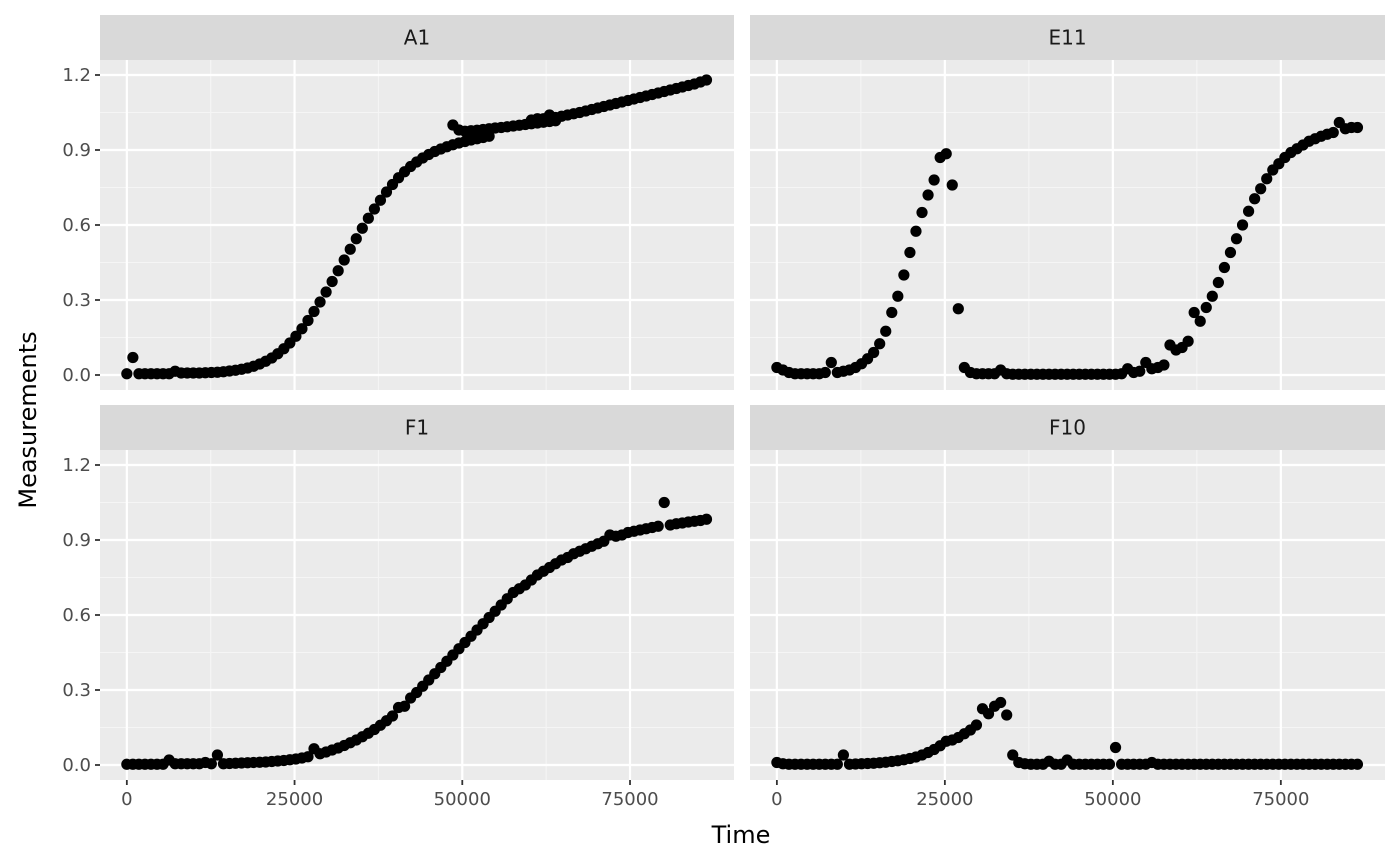 Image resolution: width=1400 pixels, height=865 pixels. I want to click on panel-f10-strip, so click(1067, 427).